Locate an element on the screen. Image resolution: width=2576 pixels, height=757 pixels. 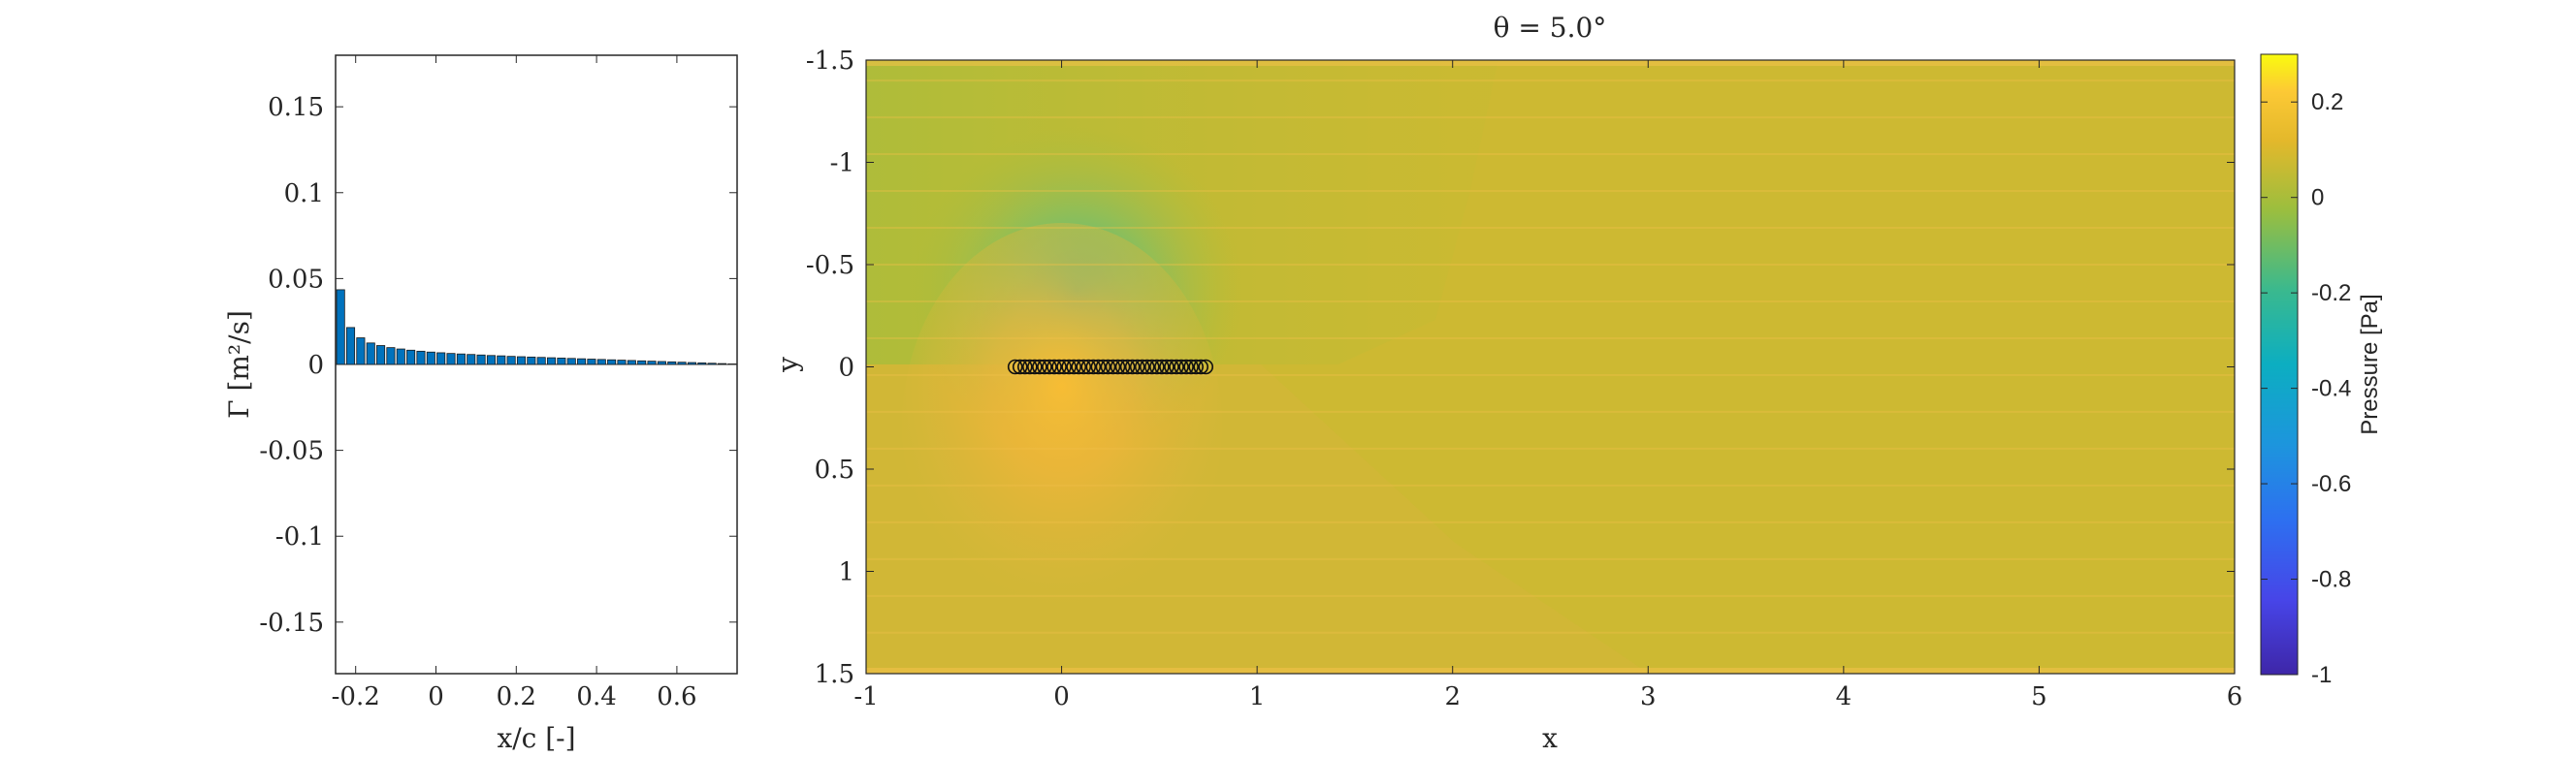
bar-y-tick-label: -0.05 is located at coordinates (291, 451).